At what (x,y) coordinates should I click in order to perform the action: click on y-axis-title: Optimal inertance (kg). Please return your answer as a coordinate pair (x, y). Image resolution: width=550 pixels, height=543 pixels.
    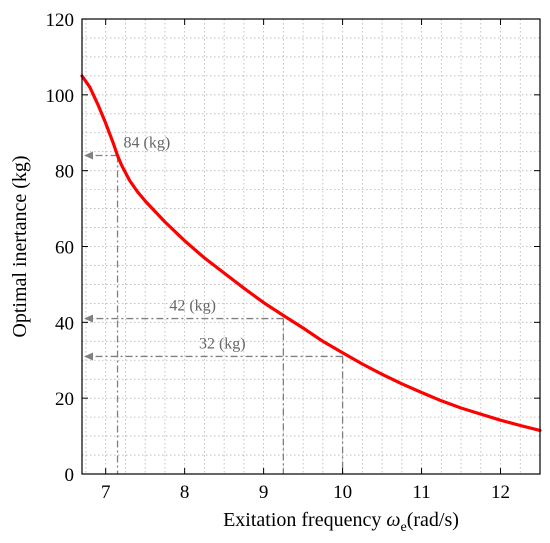
    Looking at the image, I should click on (20, 246).